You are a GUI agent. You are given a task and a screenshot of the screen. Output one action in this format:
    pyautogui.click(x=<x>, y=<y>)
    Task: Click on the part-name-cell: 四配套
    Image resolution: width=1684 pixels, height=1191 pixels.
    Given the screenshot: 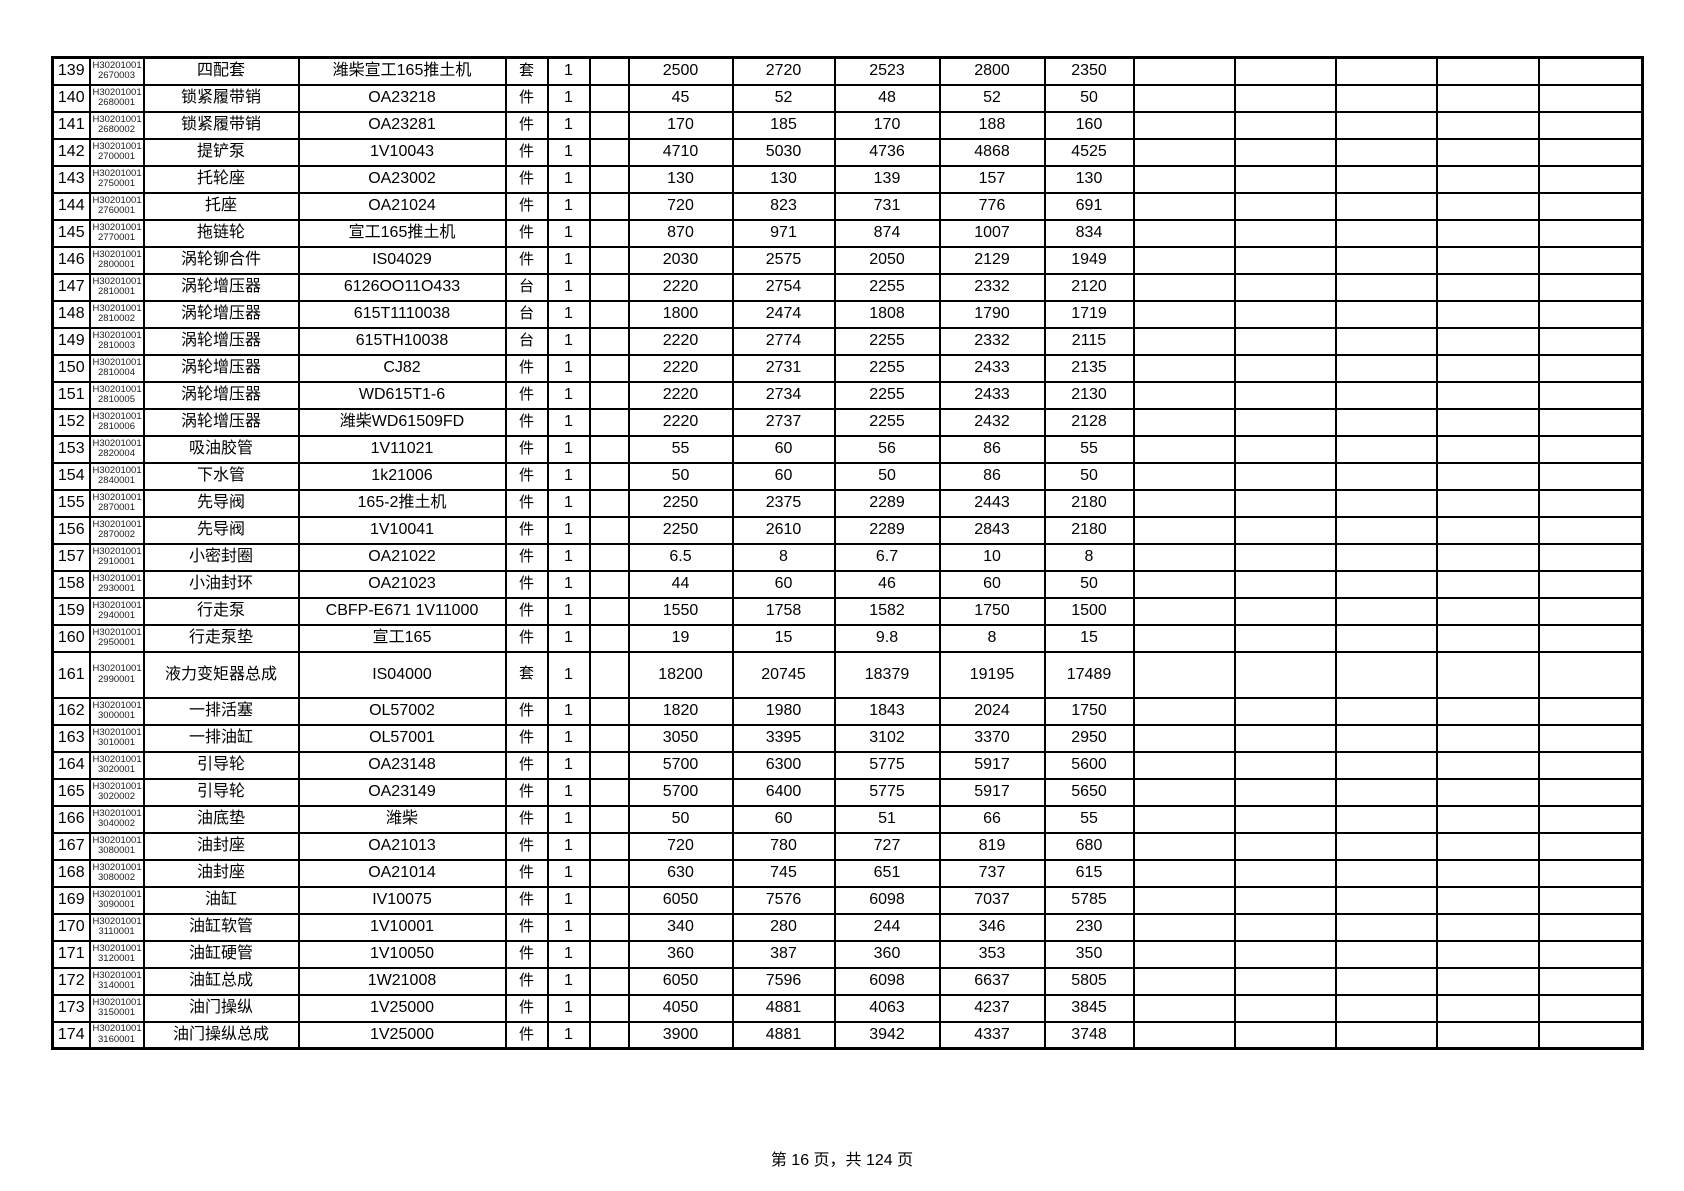 What is the action you would take?
    pyautogui.click(x=221, y=71)
    